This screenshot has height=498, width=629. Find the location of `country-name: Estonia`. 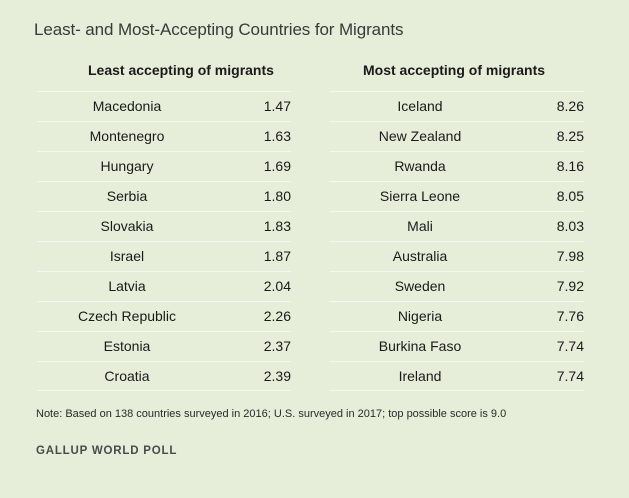

country-name: Estonia is located at coordinates (127, 346).